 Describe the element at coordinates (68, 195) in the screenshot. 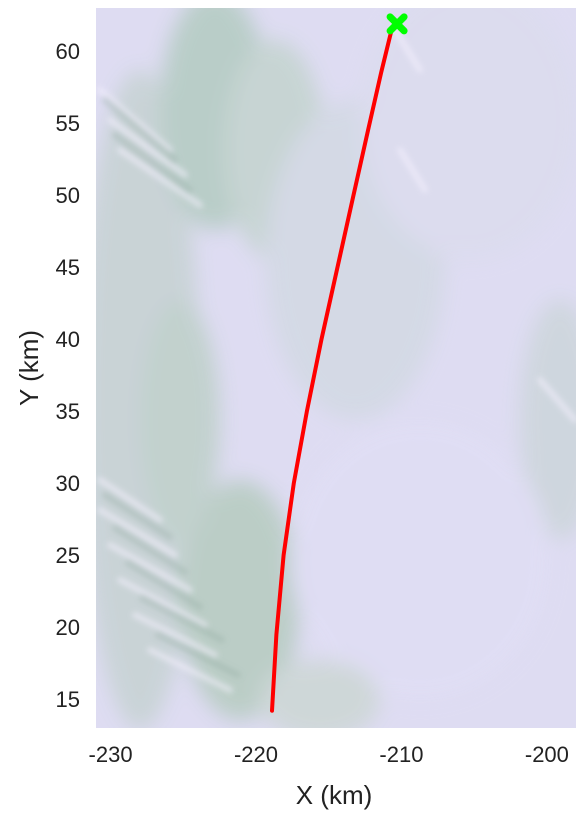

I see `y-tick-label: 50` at that location.